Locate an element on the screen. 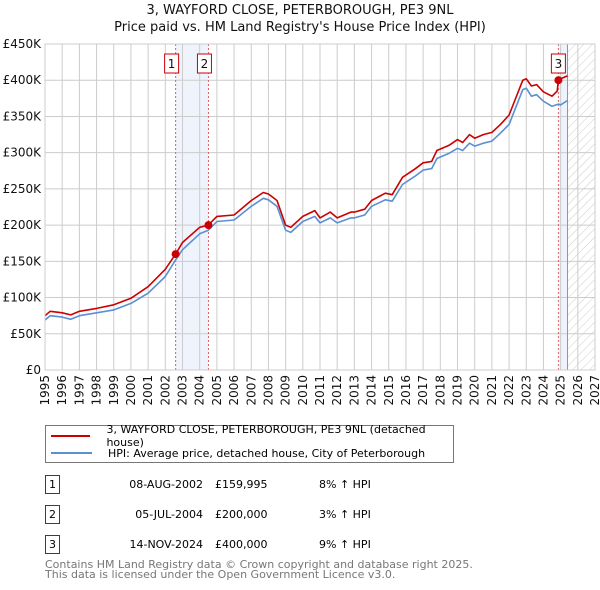  sale-marker: 1 is located at coordinates (52, 484).